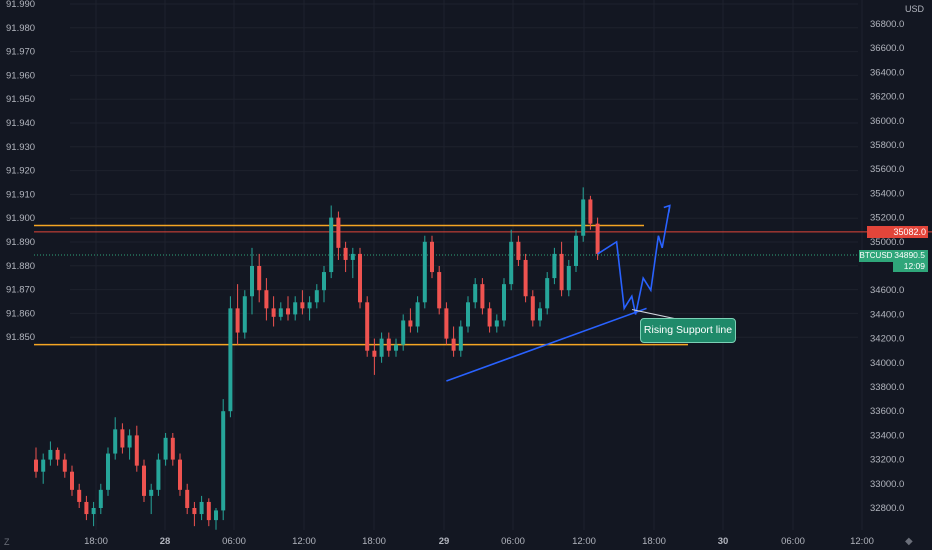 The height and width of the screenshot is (550, 932). Describe the element at coordinates (897, 232) in the screenshot. I see `price-line-tag: 35082.0` at that location.